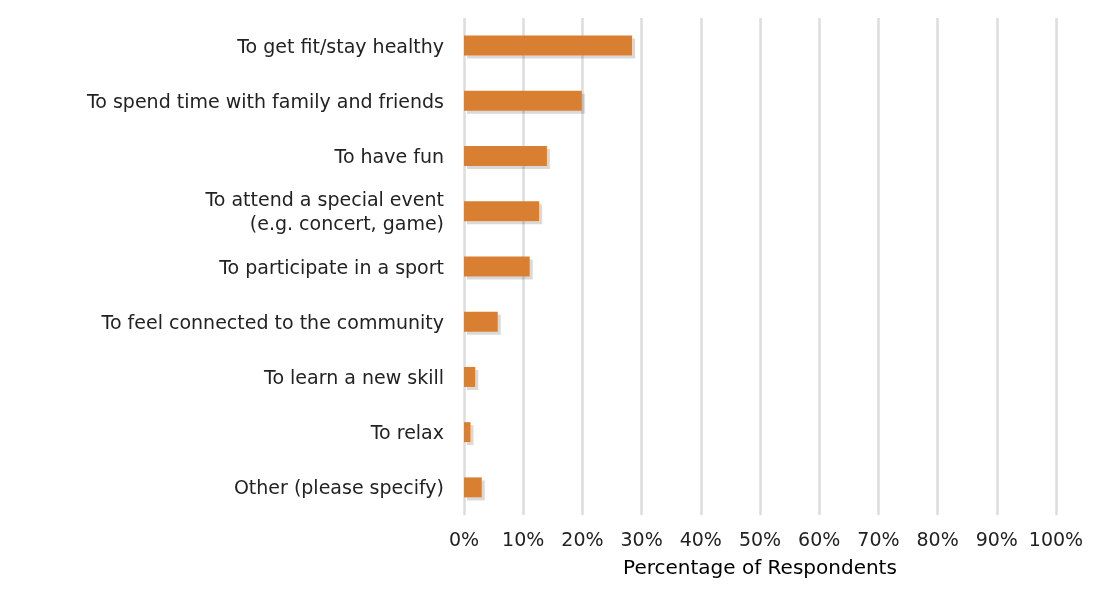  I want to click on y-tick-label: To have fun, so click(388, 156).